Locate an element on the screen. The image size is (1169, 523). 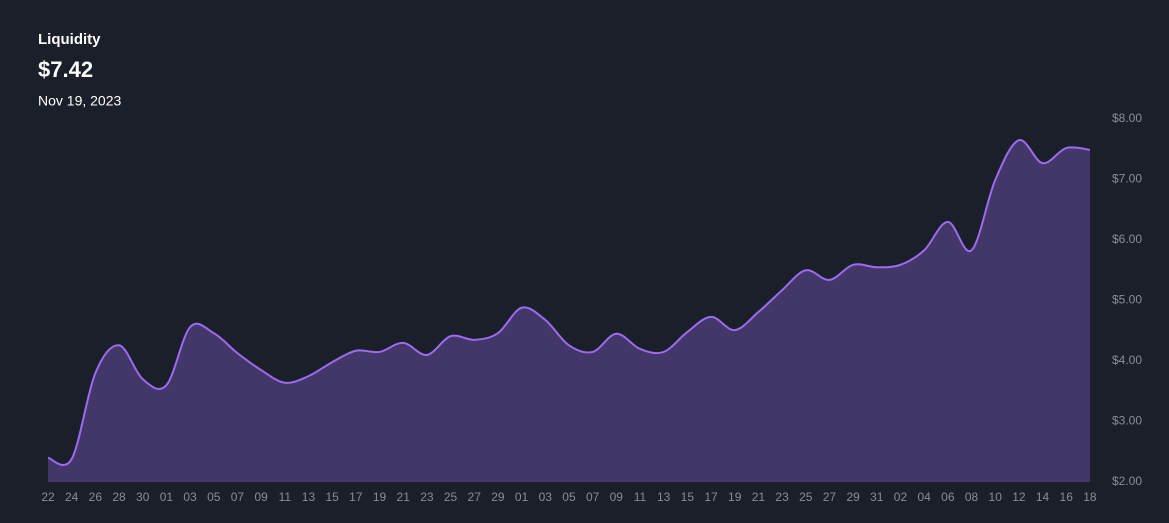
x-tick-label: 31 is located at coordinates (877, 497).